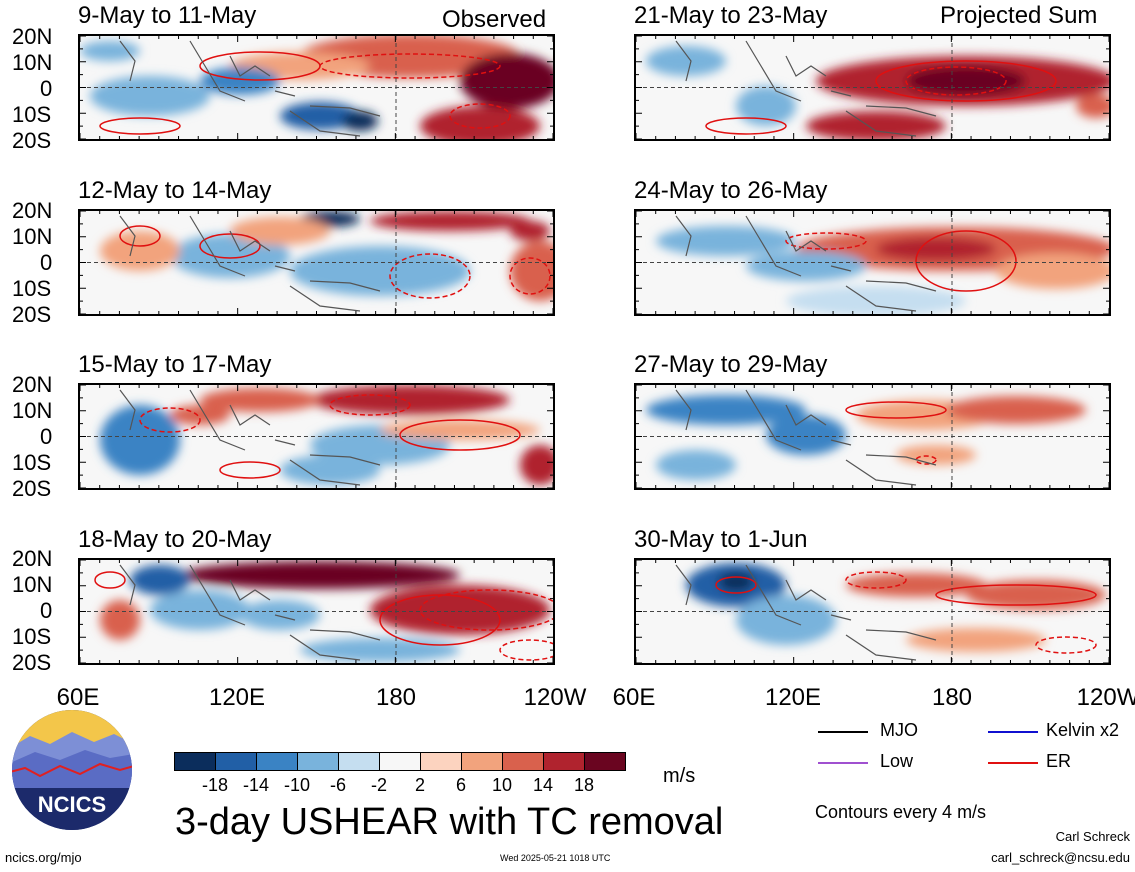 Image resolution: width=1135 pixels, height=872 pixels. Describe the element at coordinates (1013, 763) in the screenshot. I see `legend-line-er` at that location.